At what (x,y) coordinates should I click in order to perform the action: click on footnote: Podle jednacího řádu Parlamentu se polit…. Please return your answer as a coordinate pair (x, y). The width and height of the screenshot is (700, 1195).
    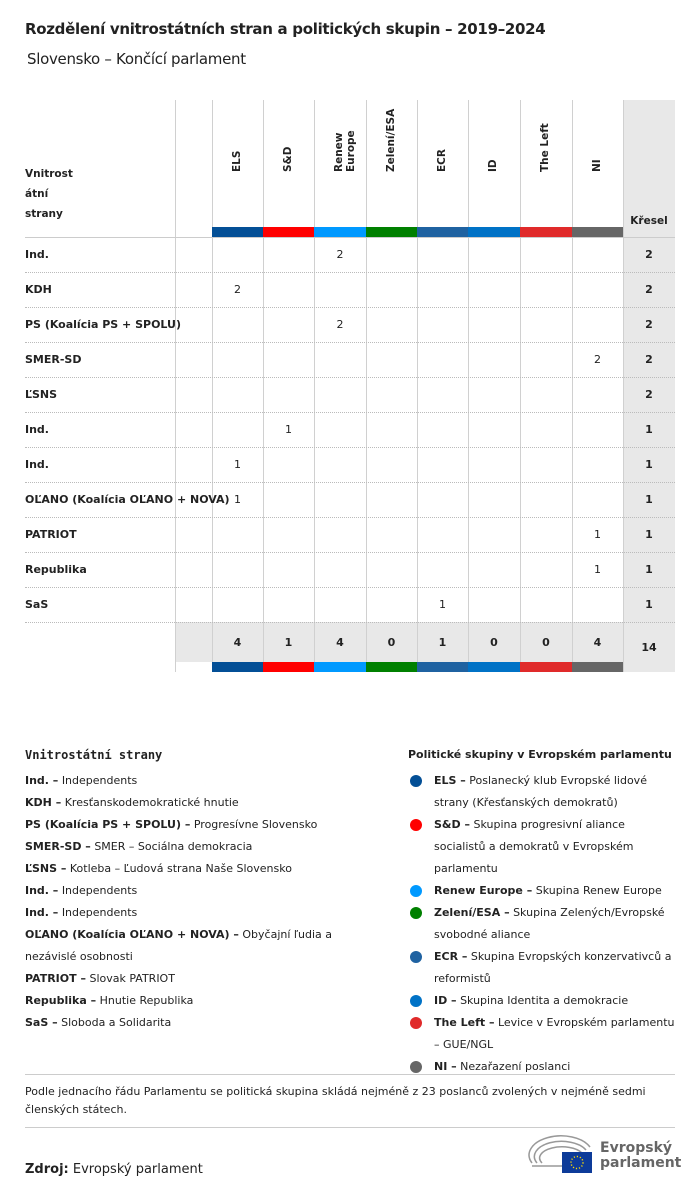
    Looking at the image, I should click on (350, 1101).